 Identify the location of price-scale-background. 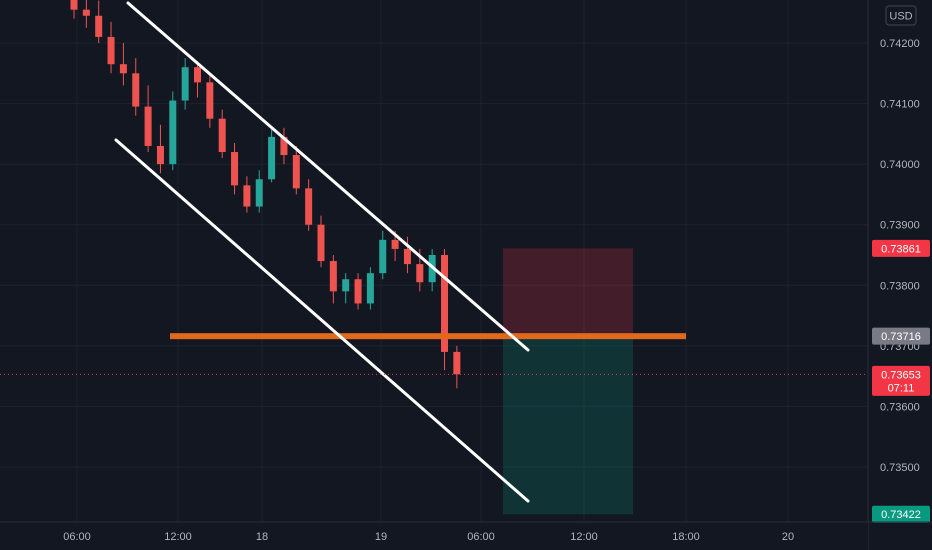
(900, 275).